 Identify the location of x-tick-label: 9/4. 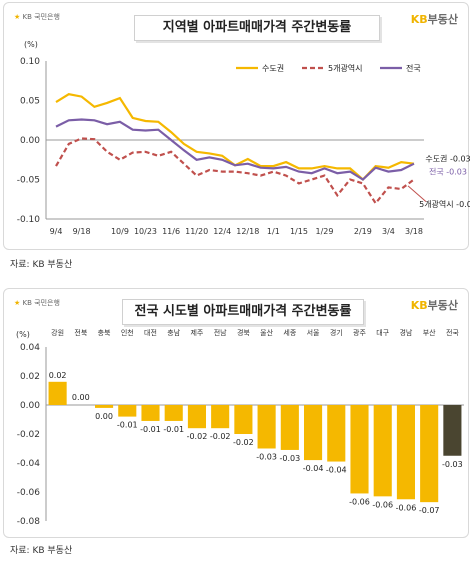
(56, 231).